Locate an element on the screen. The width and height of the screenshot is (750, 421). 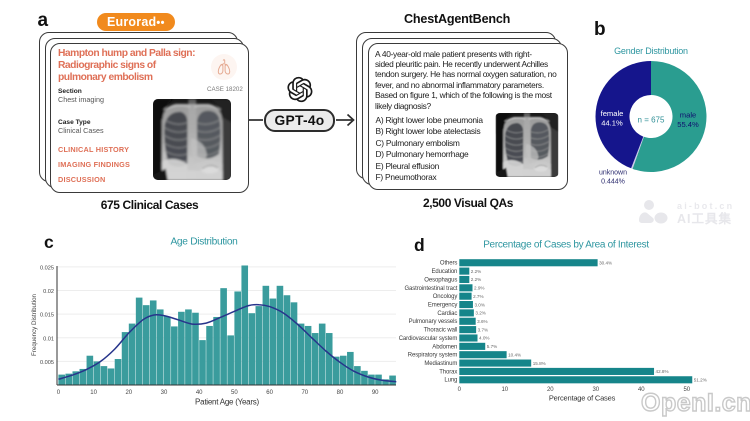
svg-text: 15.8% is located at coordinates (539, 363).